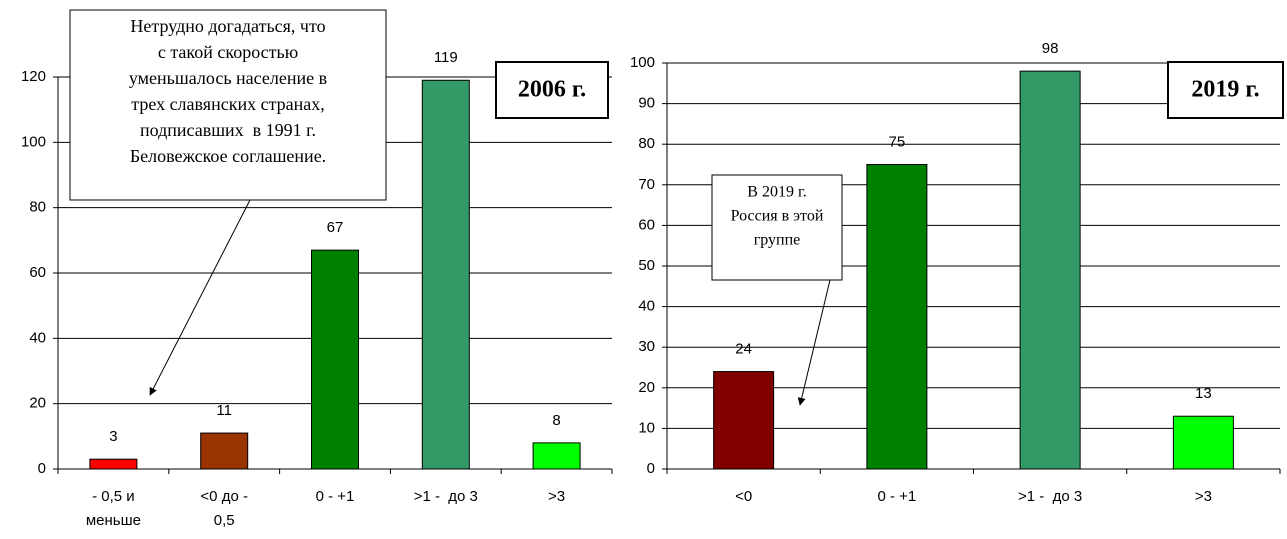 The image size is (1287, 539). What do you see at coordinates (113, 436) in the screenshot?
I see `data-label: 3` at bounding box center [113, 436].